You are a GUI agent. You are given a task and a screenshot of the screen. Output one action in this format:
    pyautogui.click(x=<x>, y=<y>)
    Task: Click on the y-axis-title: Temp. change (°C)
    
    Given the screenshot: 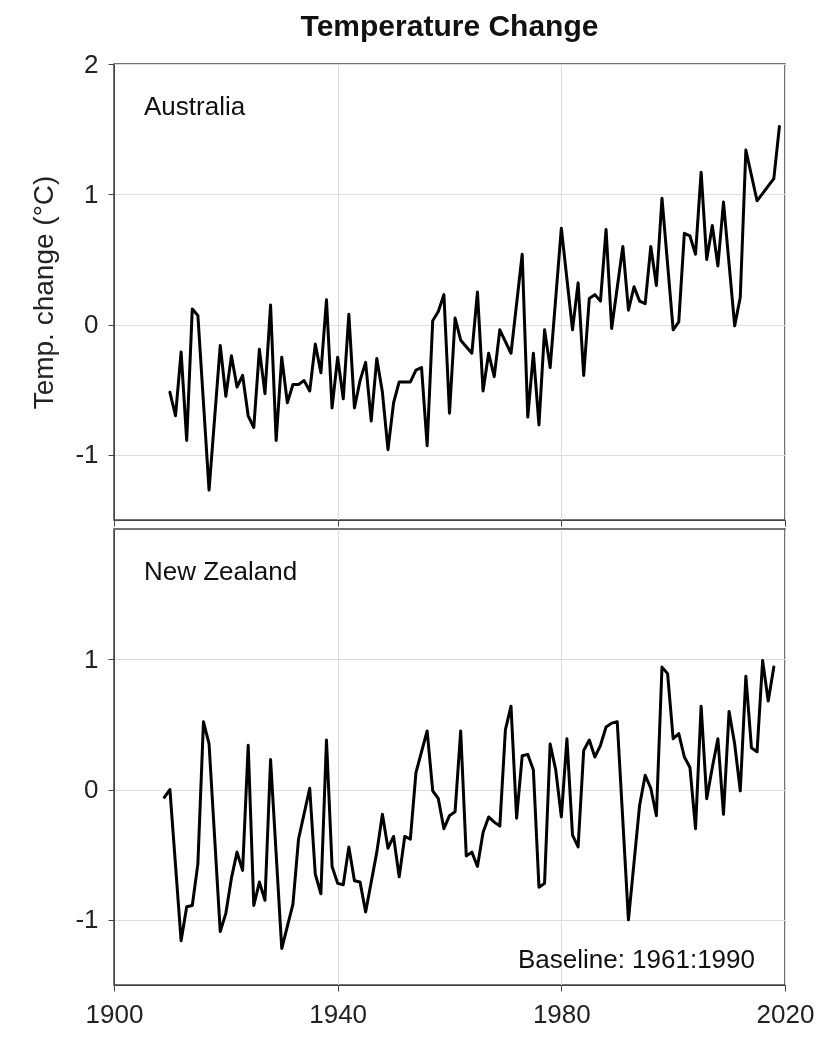 What is the action you would take?
    pyautogui.click(x=44, y=292)
    